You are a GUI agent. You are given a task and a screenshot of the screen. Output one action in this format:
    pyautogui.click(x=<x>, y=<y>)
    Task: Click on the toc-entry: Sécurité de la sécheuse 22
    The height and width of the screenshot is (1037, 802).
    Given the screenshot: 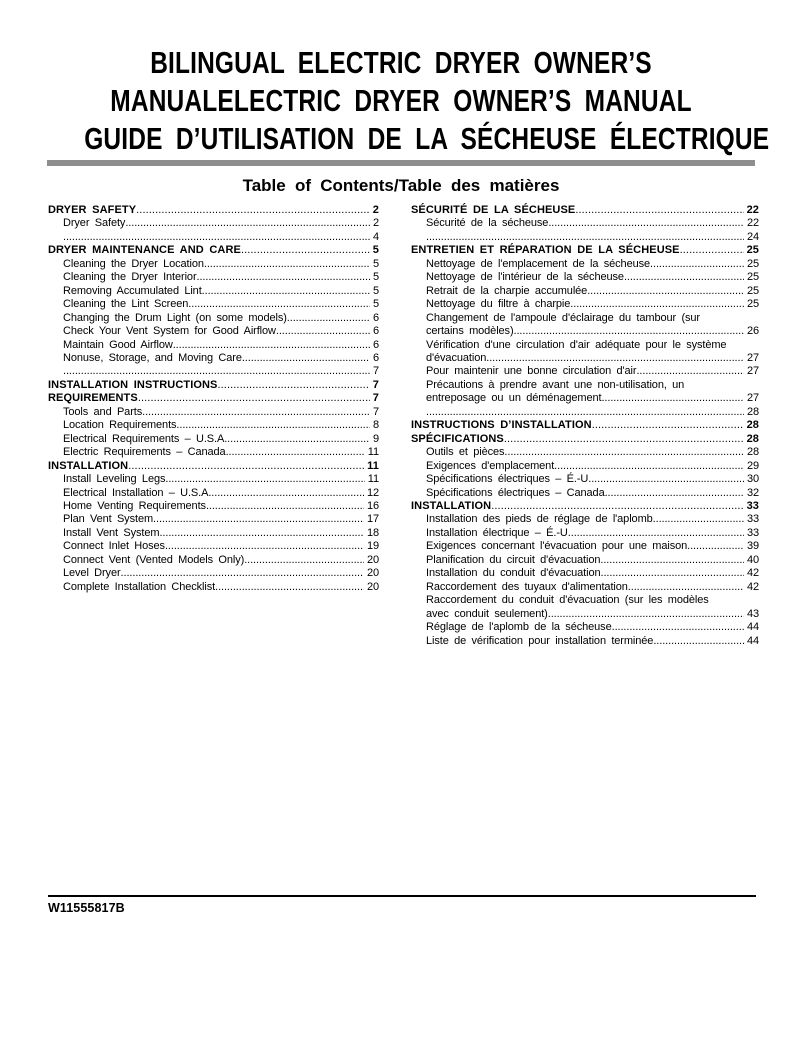 What is the action you would take?
    pyautogui.click(x=585, y=223)
    